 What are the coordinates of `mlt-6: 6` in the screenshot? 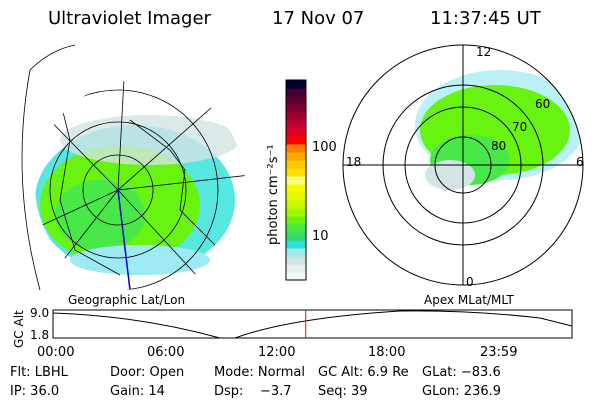 It's located at (580, 162).